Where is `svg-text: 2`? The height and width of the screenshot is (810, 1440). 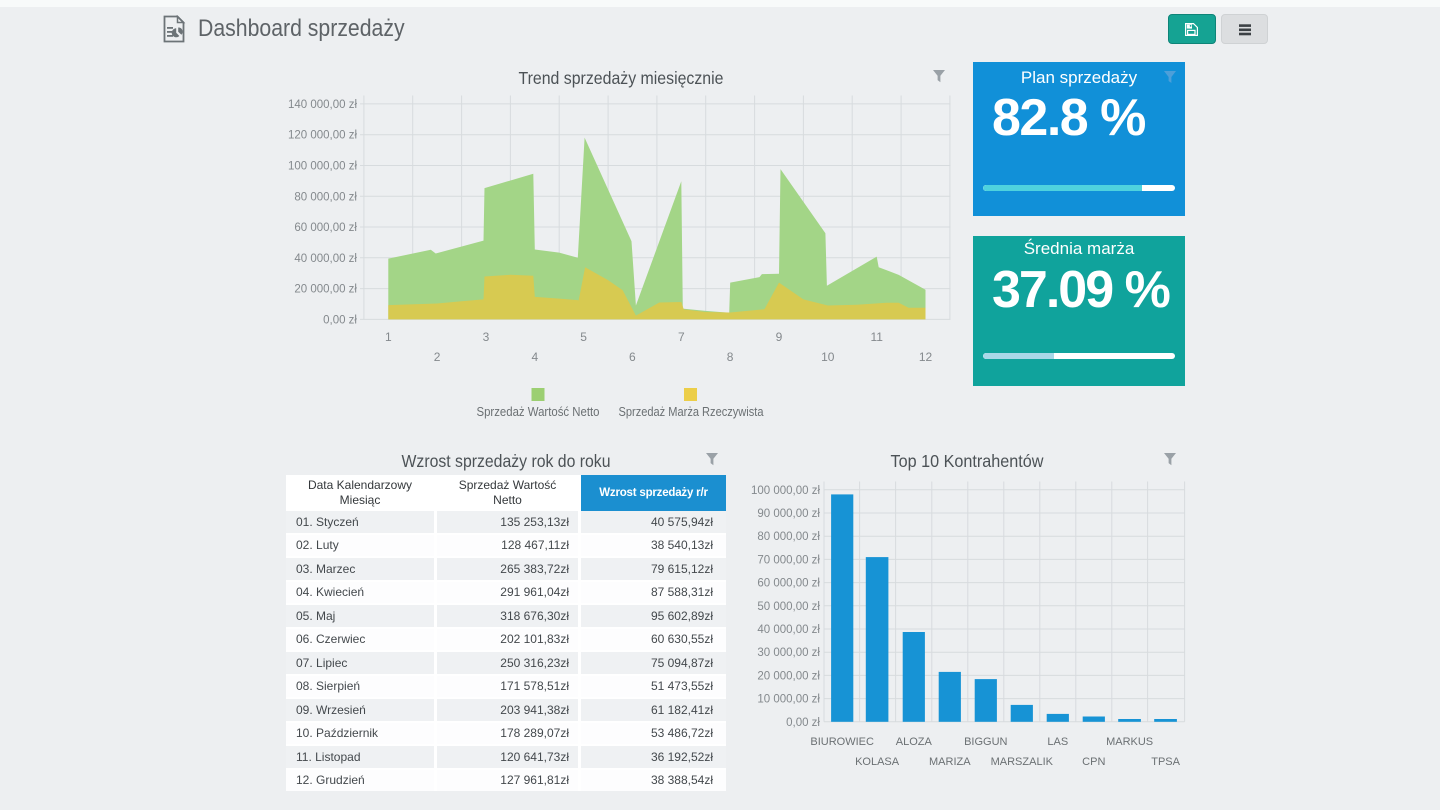
svg-text: 2 is located at coordinates (437, 357).